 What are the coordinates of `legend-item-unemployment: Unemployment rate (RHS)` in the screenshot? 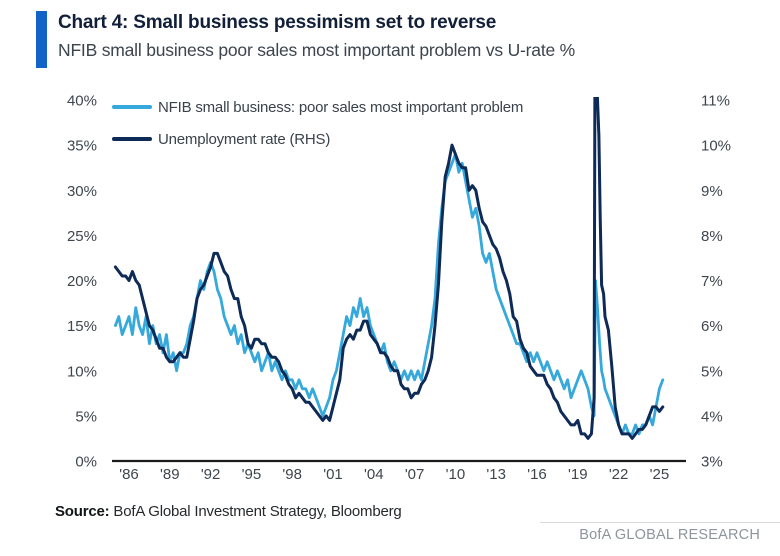 It's located at (317, 139).